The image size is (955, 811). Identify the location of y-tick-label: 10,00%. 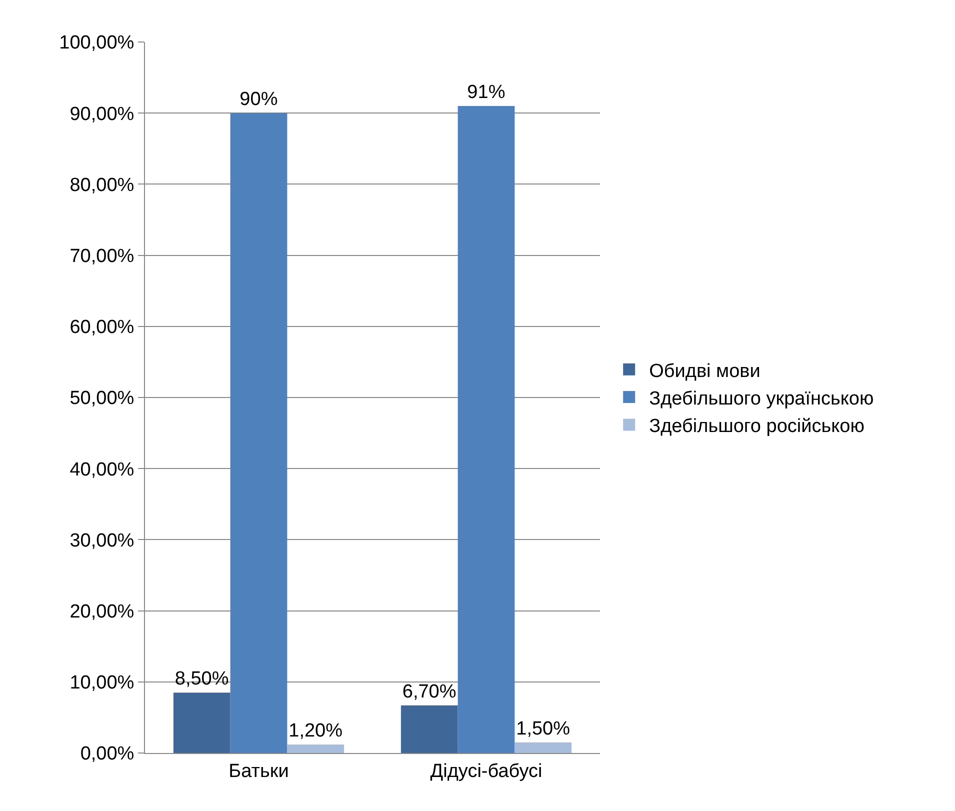
(102, 683).